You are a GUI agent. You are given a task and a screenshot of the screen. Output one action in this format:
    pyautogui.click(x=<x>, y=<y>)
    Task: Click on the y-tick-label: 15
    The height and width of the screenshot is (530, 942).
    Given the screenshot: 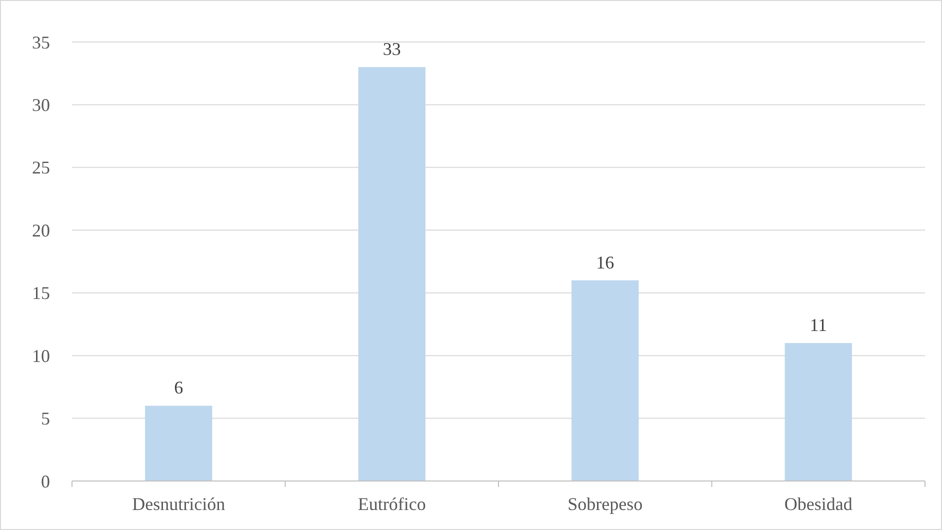 What is the action you would take?
    pyautogui.click(x=41, y=293)
    